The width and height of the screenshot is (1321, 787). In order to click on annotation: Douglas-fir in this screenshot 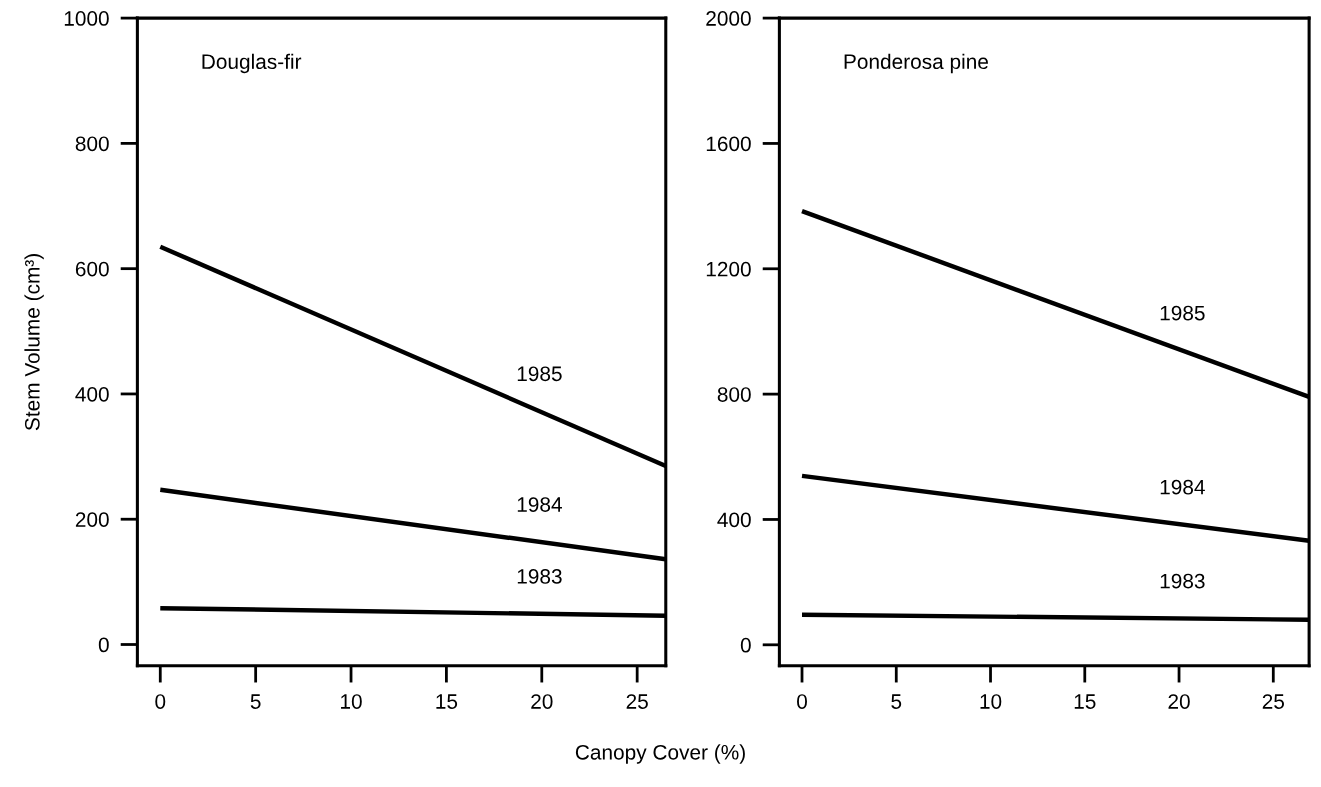, I will do `click(252, 63)`.